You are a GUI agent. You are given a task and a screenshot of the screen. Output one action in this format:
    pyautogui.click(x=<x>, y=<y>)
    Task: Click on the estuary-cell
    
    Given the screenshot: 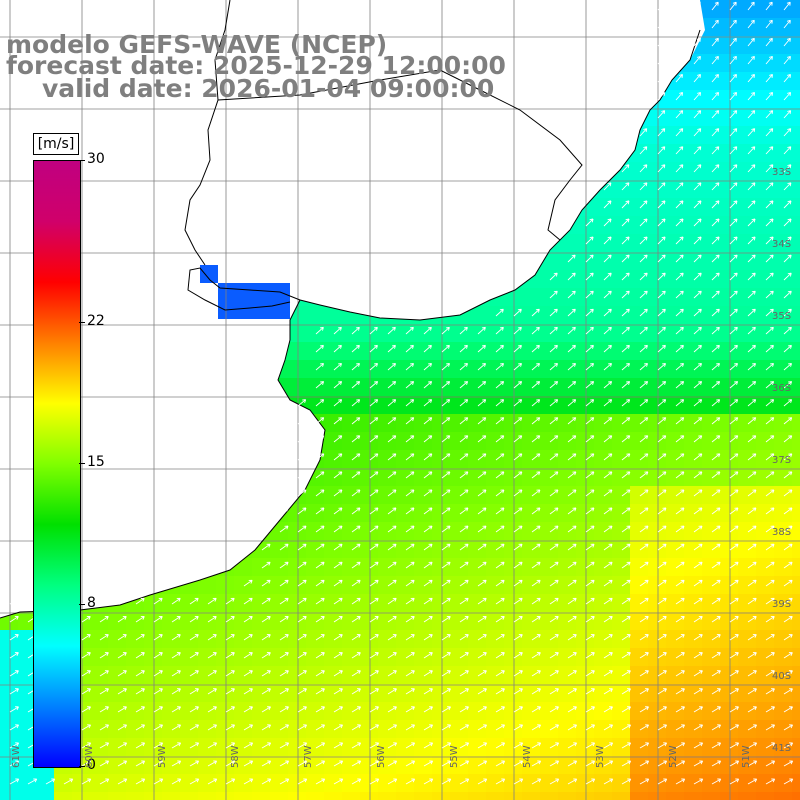 What is the action you would take?
    pyautogui.click(x=227, y=292)
    